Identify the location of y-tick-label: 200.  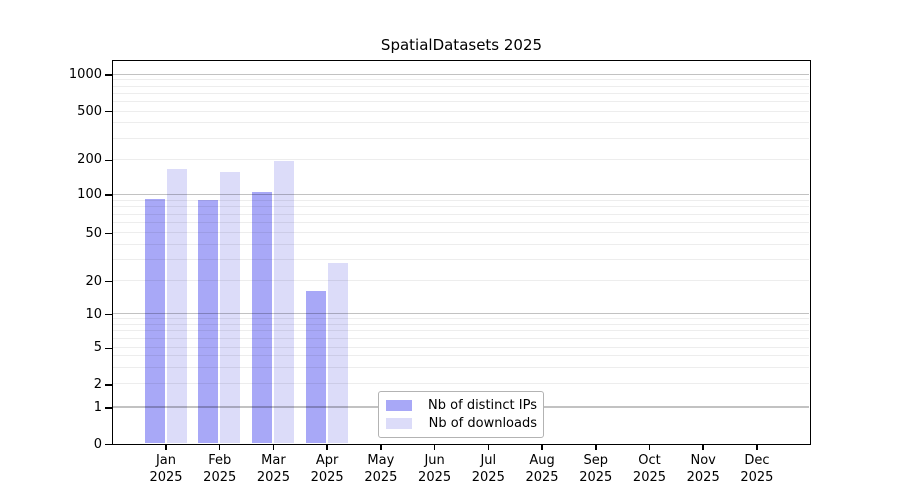
(89, 160).